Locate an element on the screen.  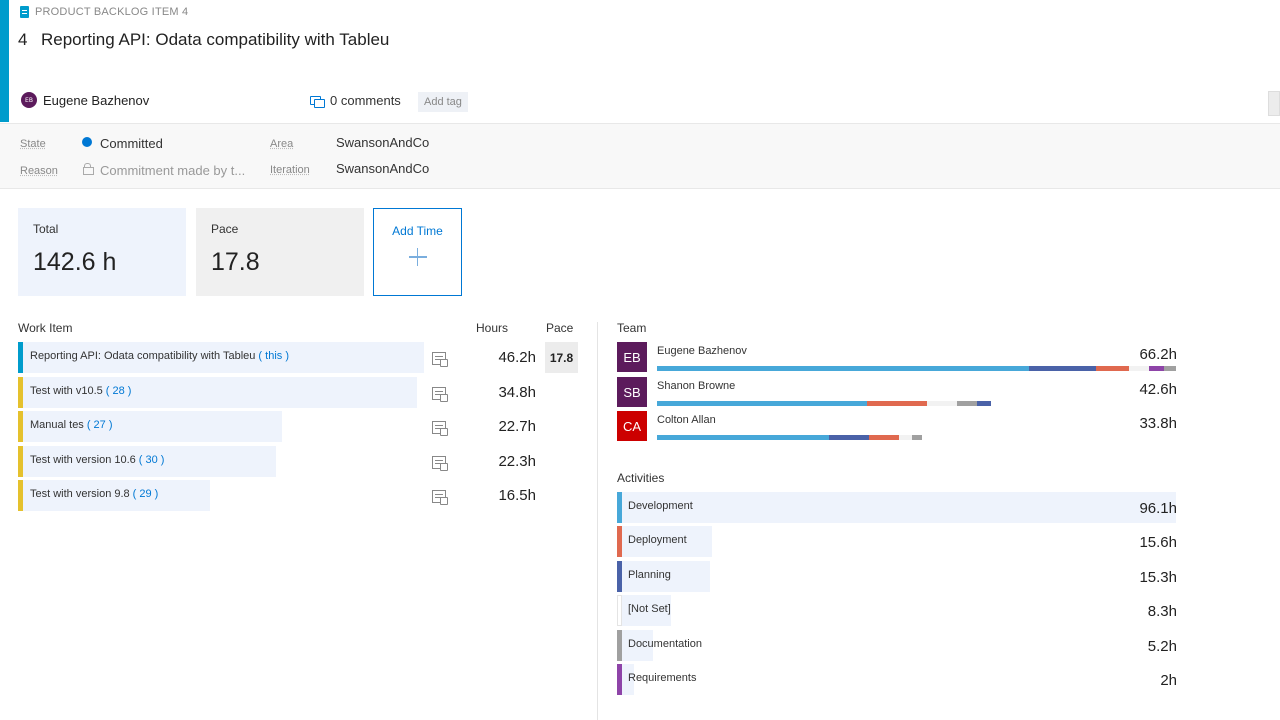
avatar: CA is located at coordinates (632, 426).